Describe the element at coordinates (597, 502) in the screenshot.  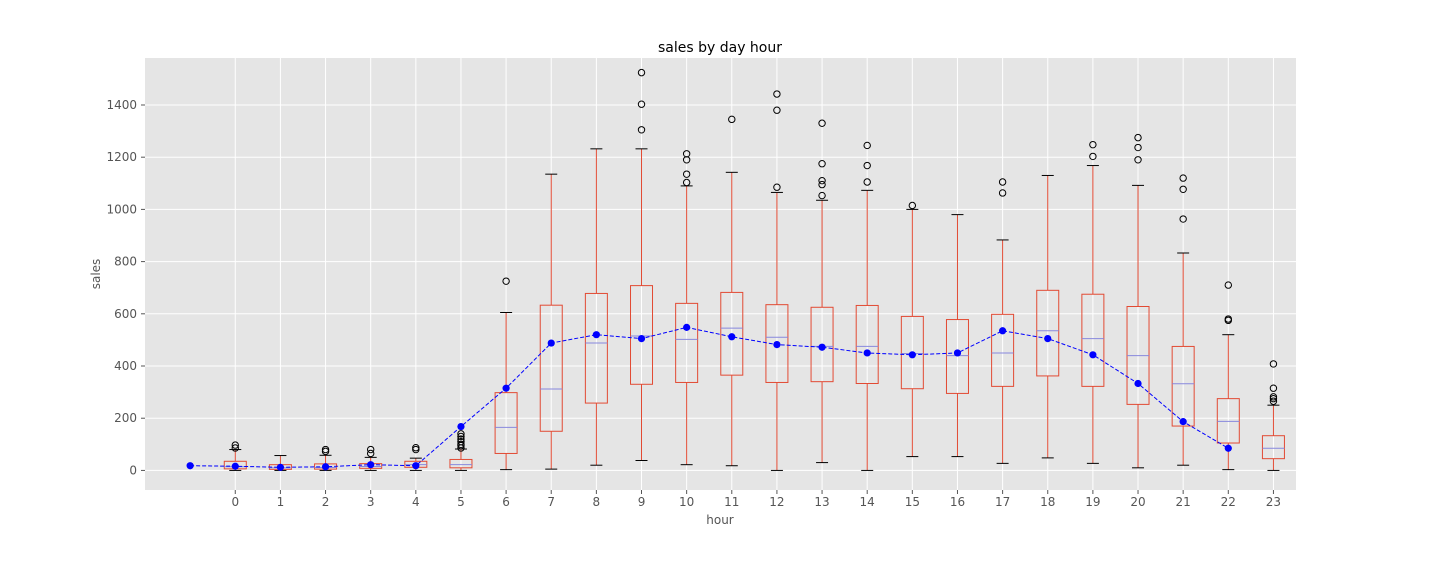
I see `x-tick-label: 8` at that location.